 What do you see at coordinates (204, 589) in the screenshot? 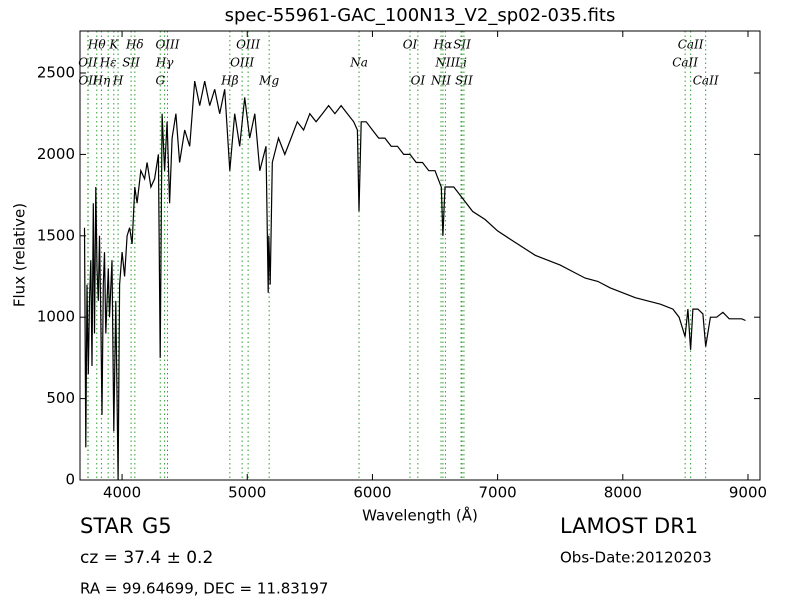
I see `coordinates: RA = 99.64699, DEC = 11.83197` at bounding box center [204, 589].